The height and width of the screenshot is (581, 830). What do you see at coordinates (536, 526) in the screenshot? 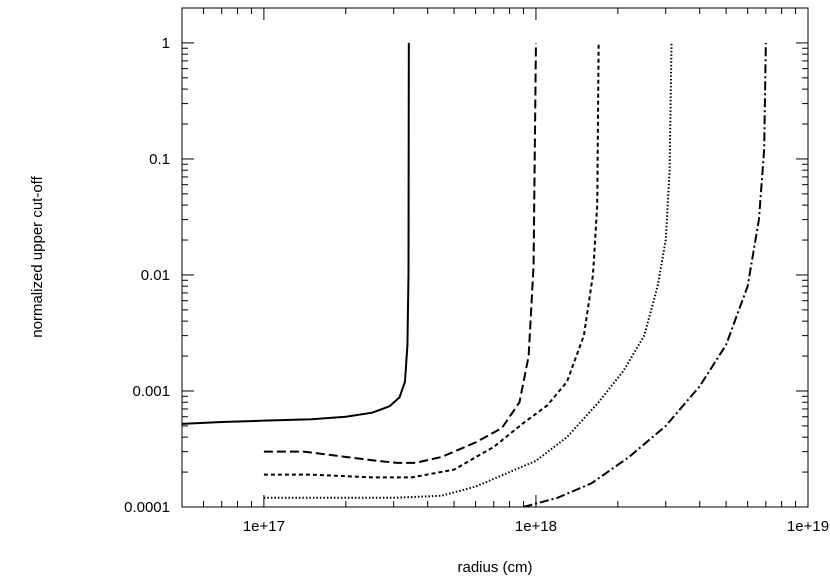
I see `x-tick-label: 1e+18` at bounding box center [536, 526].